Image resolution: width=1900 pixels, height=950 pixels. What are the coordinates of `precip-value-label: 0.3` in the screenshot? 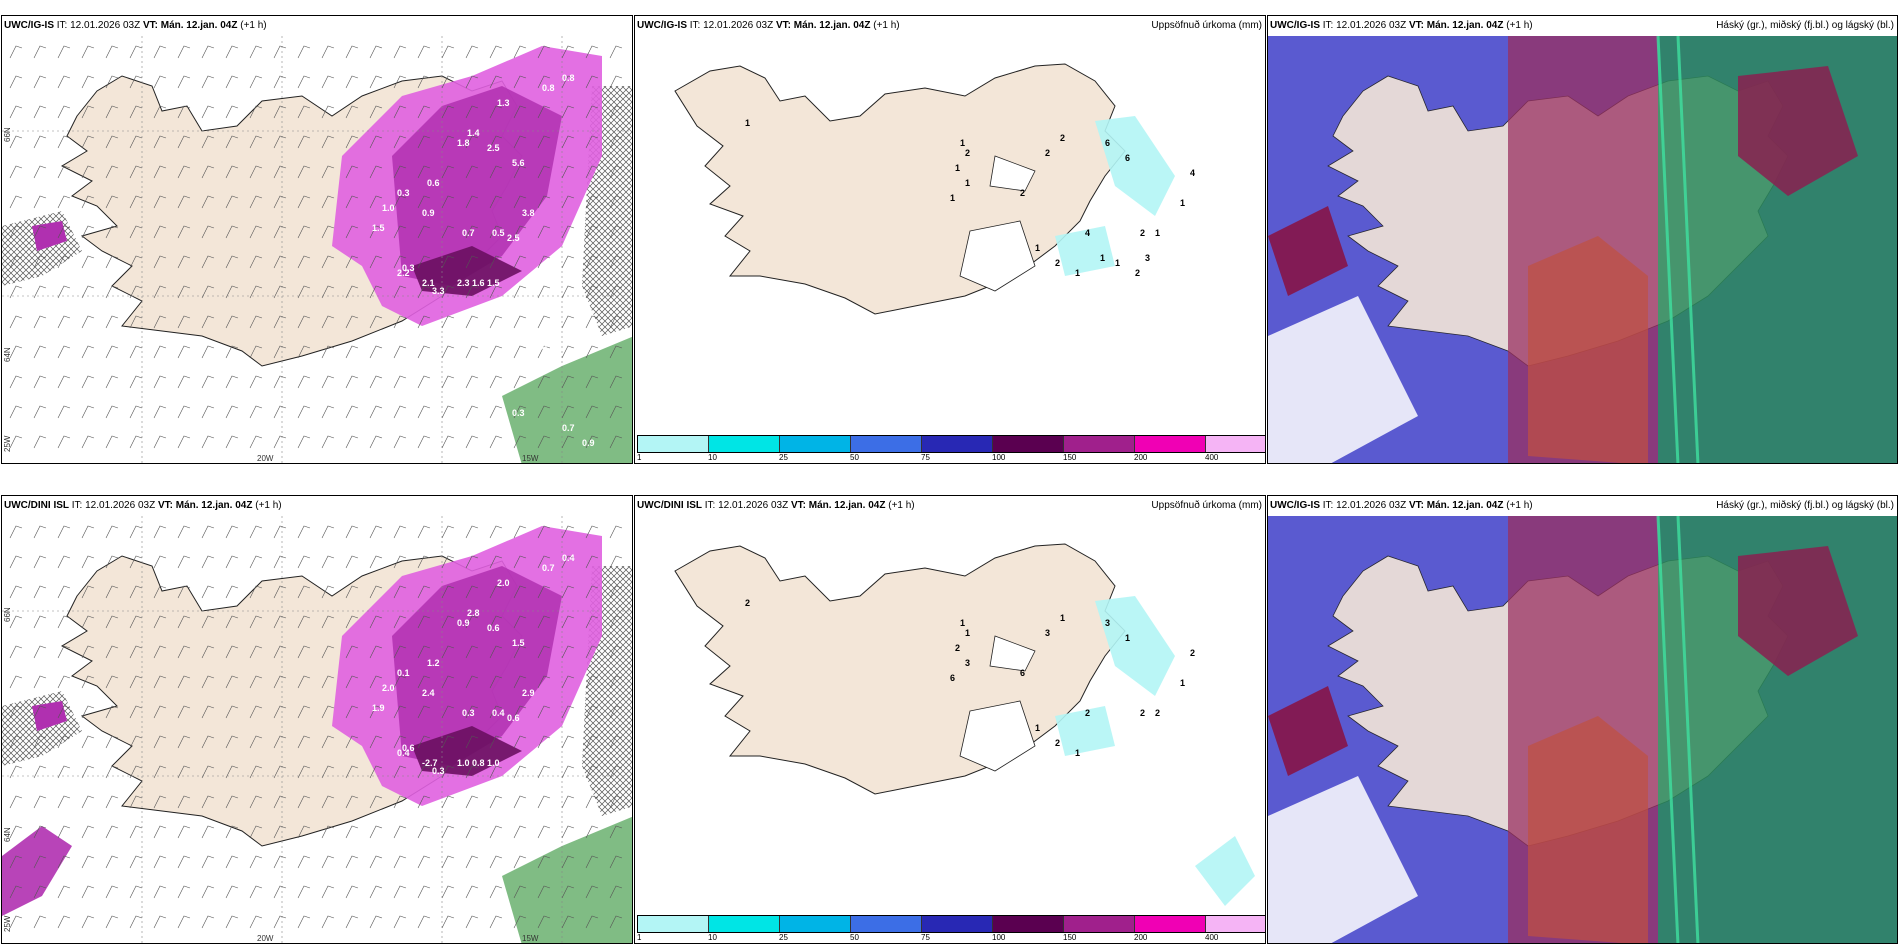 It's located at (518, 413).